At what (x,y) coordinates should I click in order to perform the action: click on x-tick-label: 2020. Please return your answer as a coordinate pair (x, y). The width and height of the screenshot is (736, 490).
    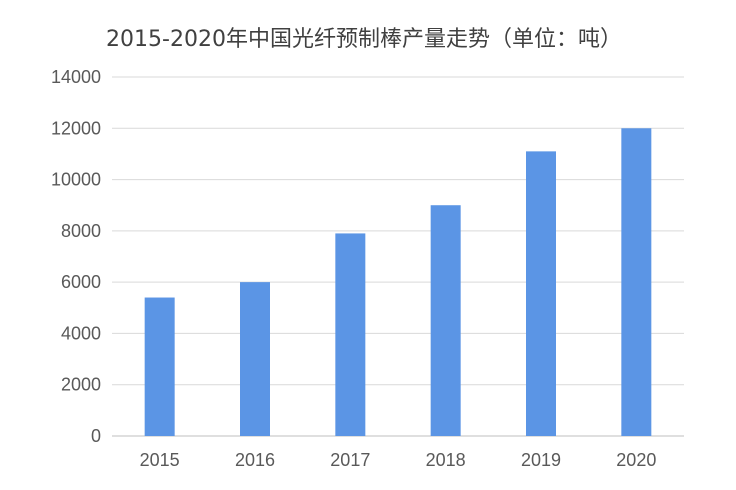
    Looking at the image, I should click on (636, 460).